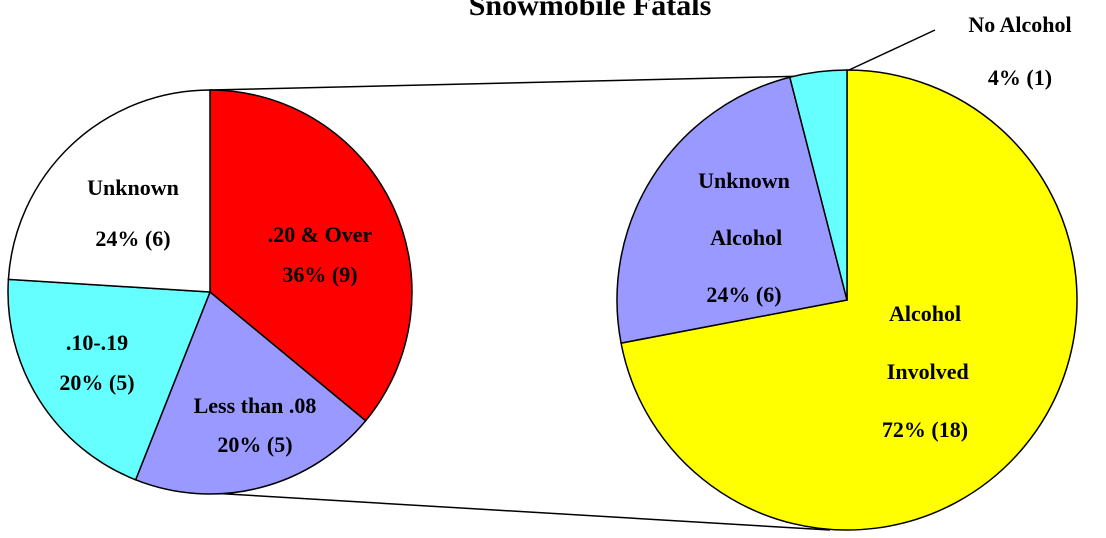 Image resolution: width=1106 pixels, height=538 pixels. I want to click on slice-label: No Alcohol, so click(1019, 24).